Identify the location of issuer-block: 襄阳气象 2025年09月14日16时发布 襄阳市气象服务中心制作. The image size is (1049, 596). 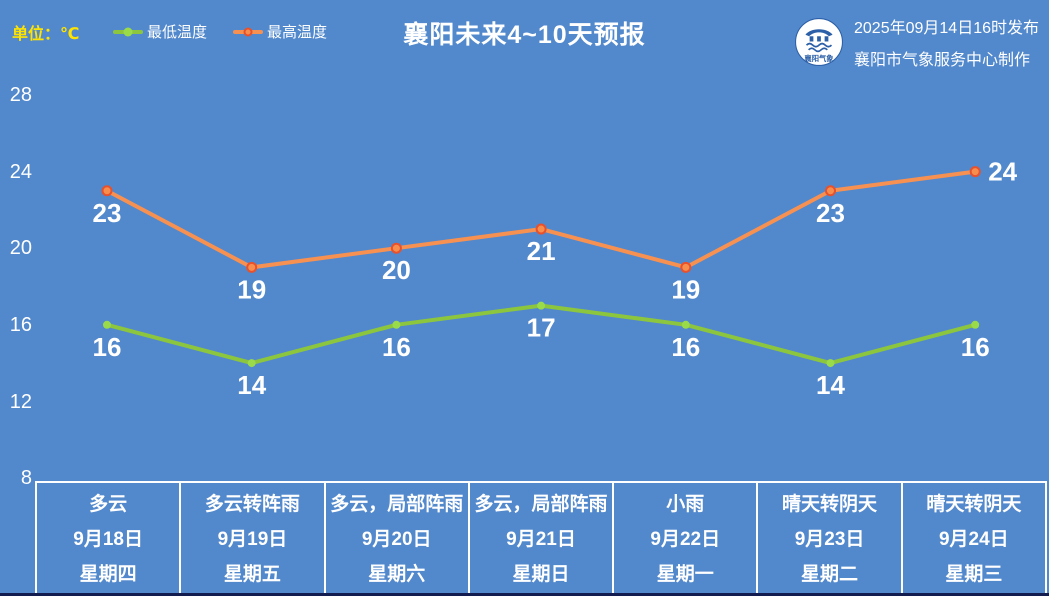
(916, 42).